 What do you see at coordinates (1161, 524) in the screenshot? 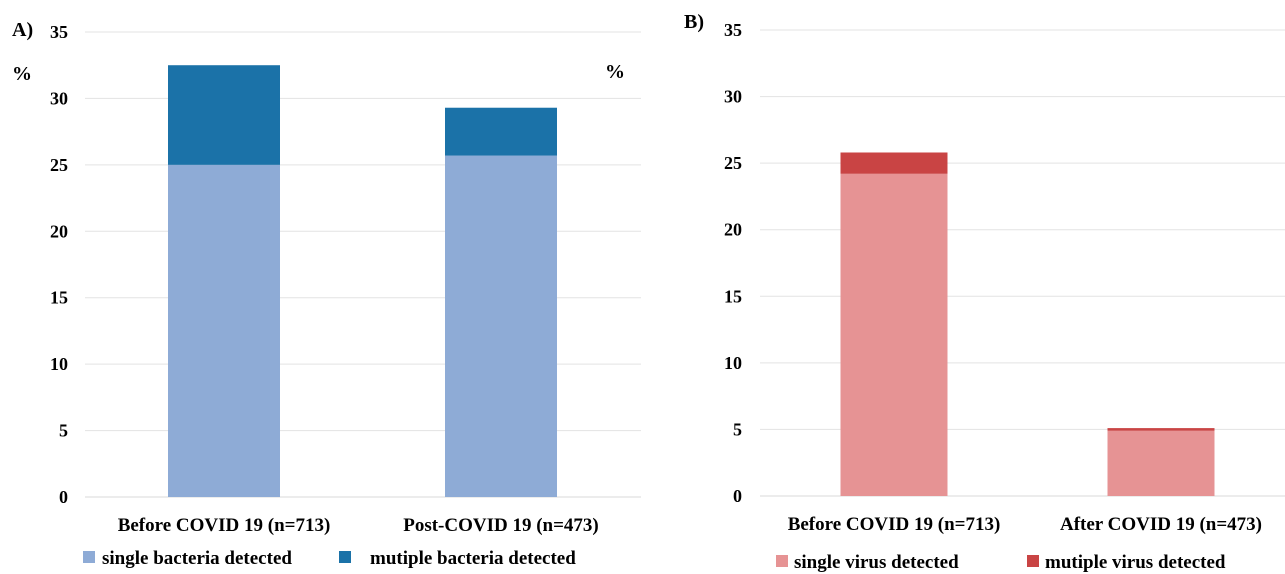
I see `panel-b-category-label: After COVID 19 (n=473)` at bounding box center [1161, 524].